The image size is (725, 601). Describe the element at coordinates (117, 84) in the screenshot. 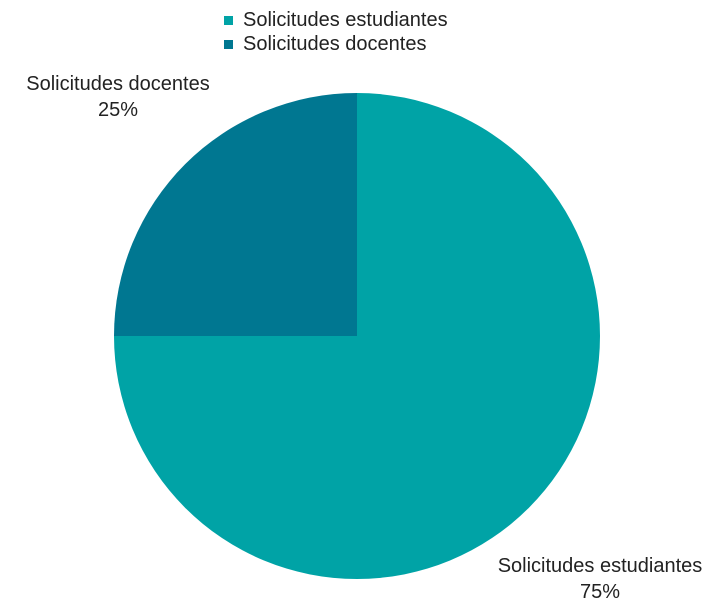

I see `data-label-docentes-name: Solicitudes docentes` at that location.